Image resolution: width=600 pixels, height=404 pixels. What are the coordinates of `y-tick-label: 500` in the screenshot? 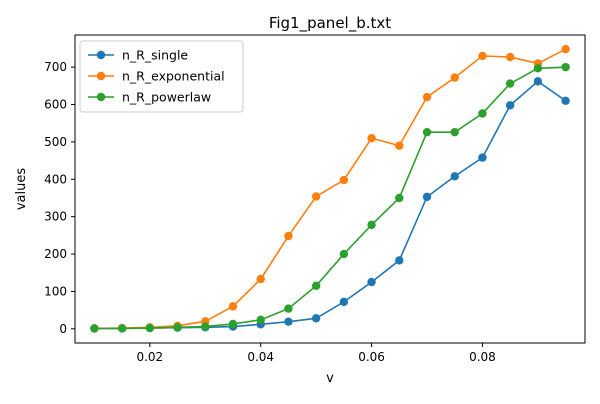 It's located at (55, 142).